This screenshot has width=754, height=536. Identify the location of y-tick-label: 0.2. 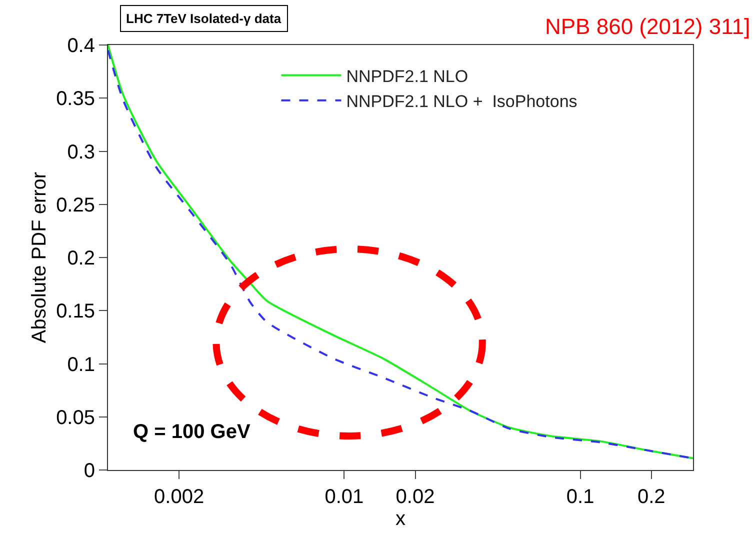
(81, 259).